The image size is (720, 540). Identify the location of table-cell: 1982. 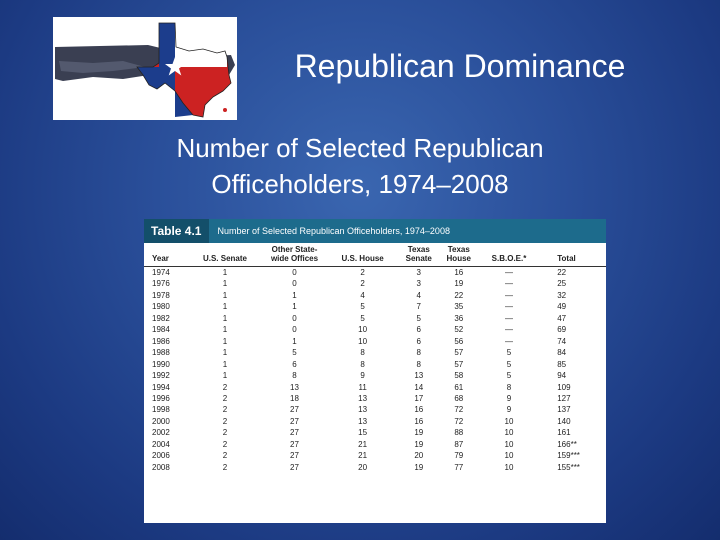
(161, 318).